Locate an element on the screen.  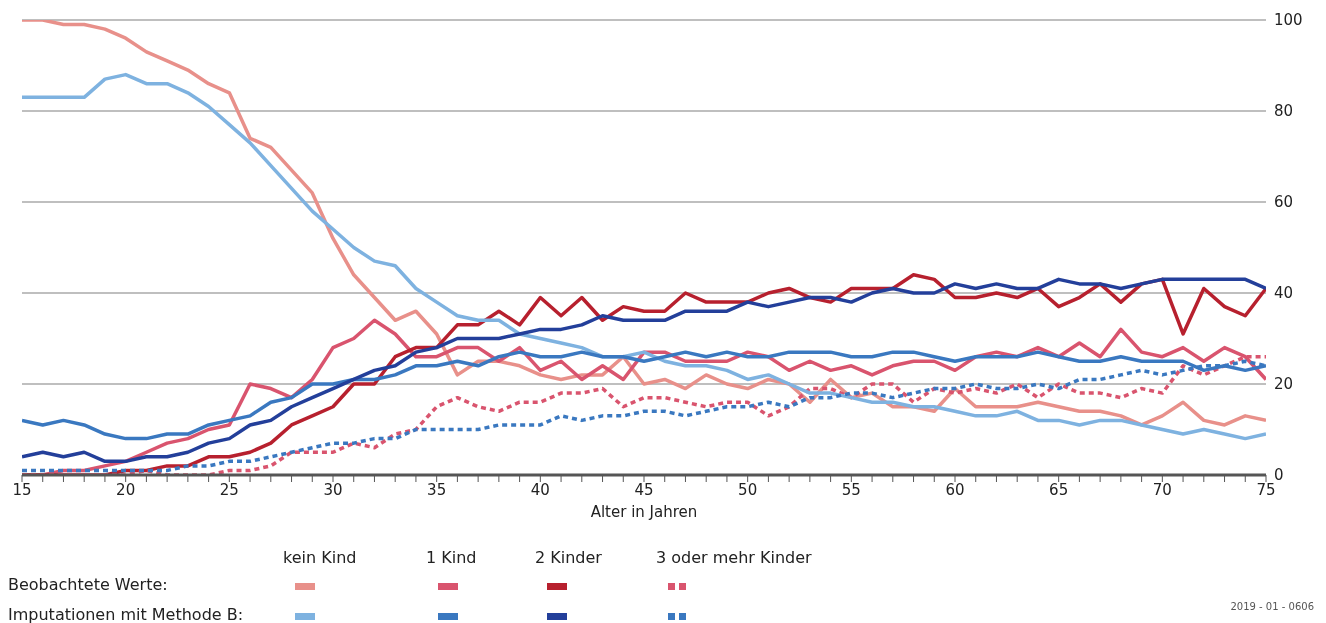
x-tick-label: 20 is located at coordinates (126, 489).